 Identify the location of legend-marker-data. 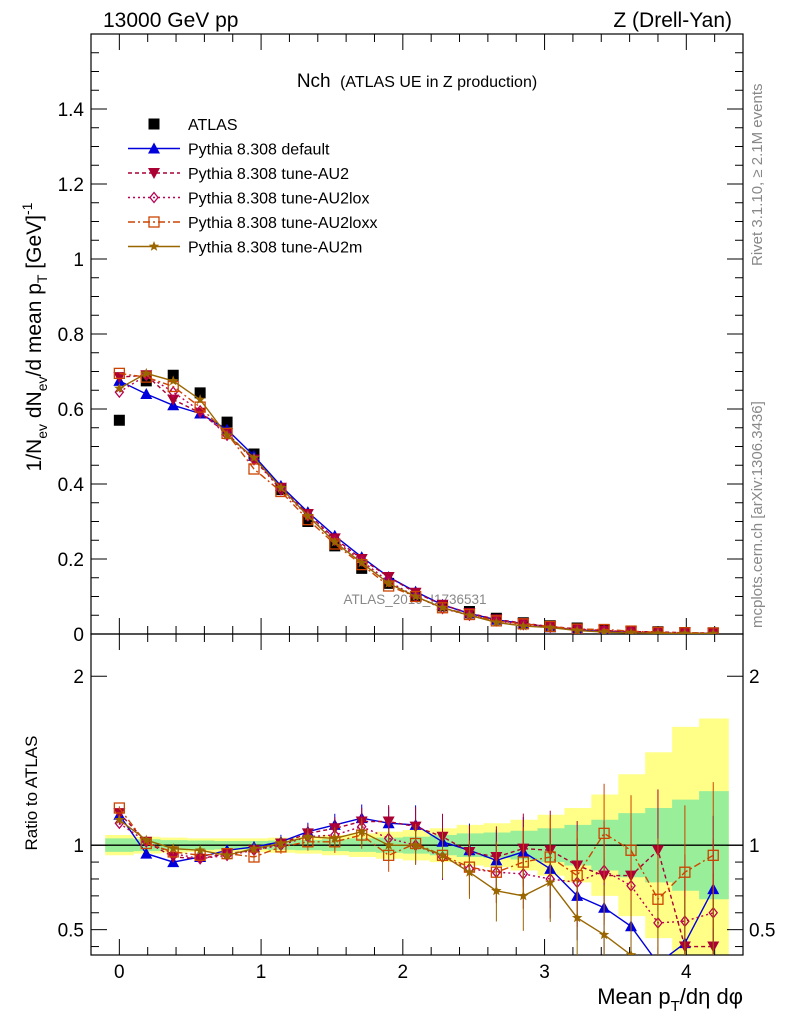
(154, 124).